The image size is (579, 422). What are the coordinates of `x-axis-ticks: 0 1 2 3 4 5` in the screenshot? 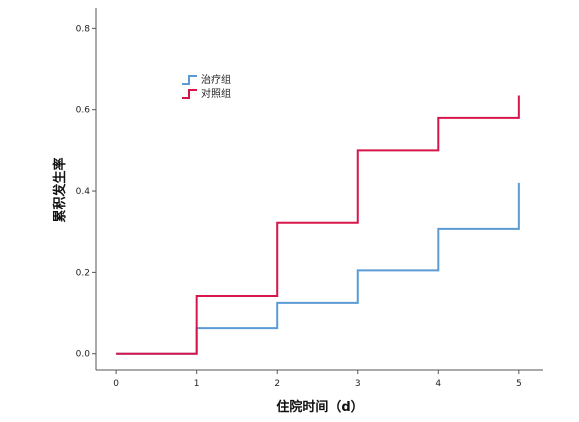 It's located at (317, 379).